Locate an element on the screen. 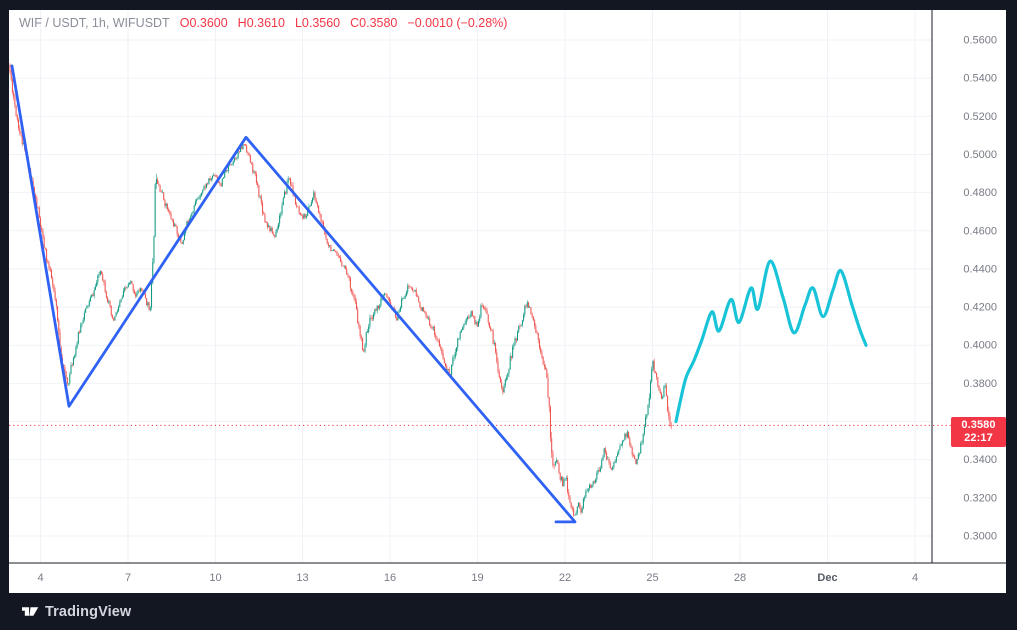  symbol-title: WIF / USDT, 1h, WIFUSDT is located at coordinates (94, 23).